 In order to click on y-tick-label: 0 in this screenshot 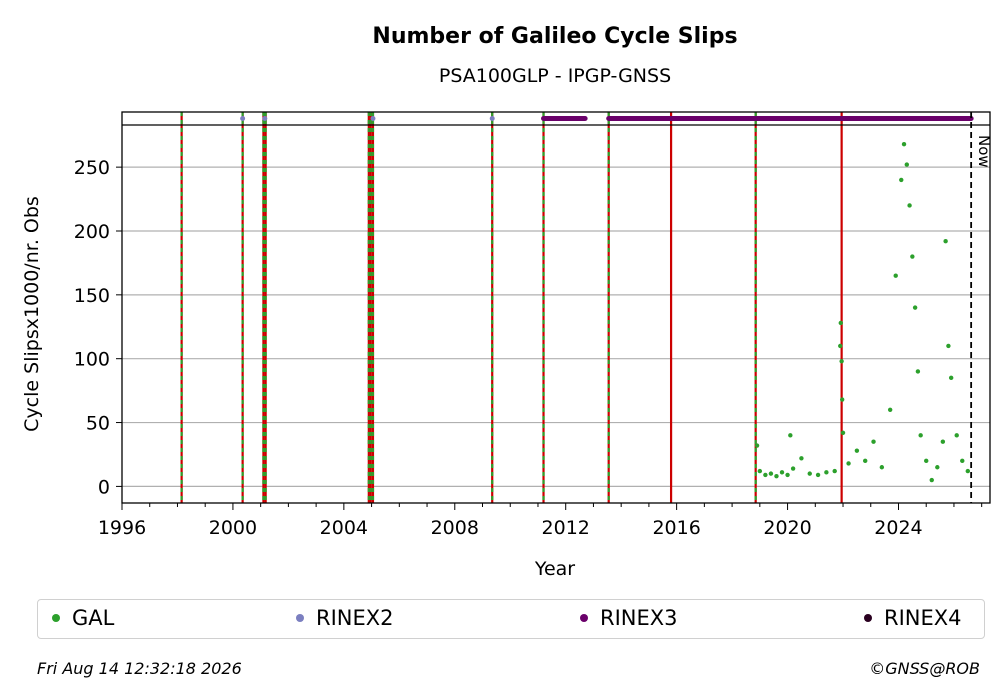, I will do `click(104, 487)`.